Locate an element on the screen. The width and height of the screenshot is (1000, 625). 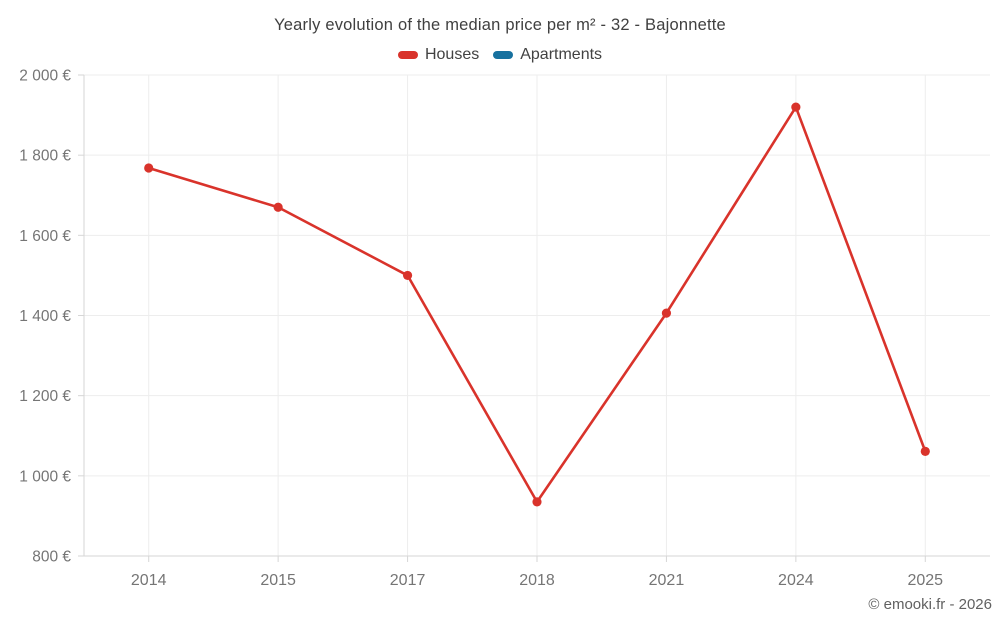
legend-item-houses: Houses is located at coordinates (438, 55).